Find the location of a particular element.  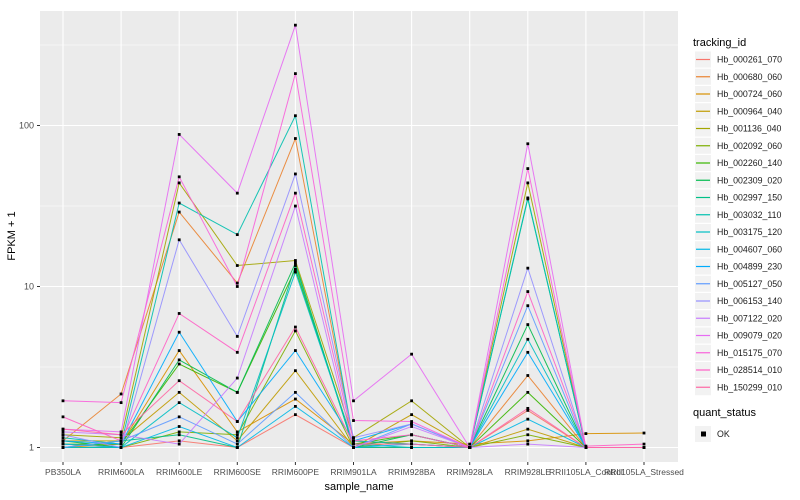

legend-item-label: Hb_002260_140 is located at coordinates (749, 163).